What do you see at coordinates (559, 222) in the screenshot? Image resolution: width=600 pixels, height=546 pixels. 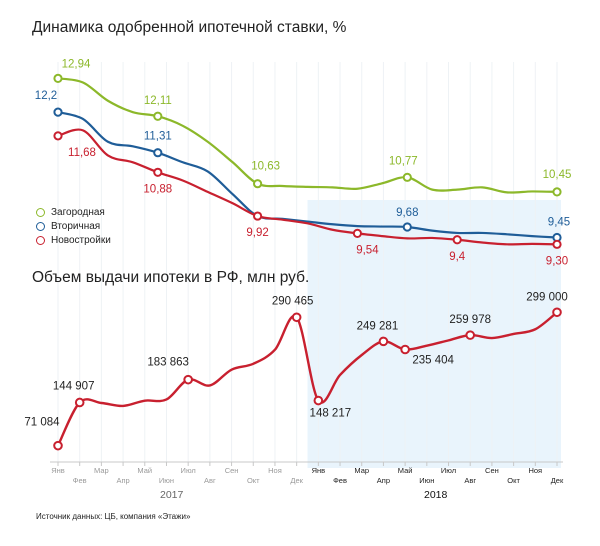 I see `rate-data-label: 9,45` at bounding box center [559, 222].